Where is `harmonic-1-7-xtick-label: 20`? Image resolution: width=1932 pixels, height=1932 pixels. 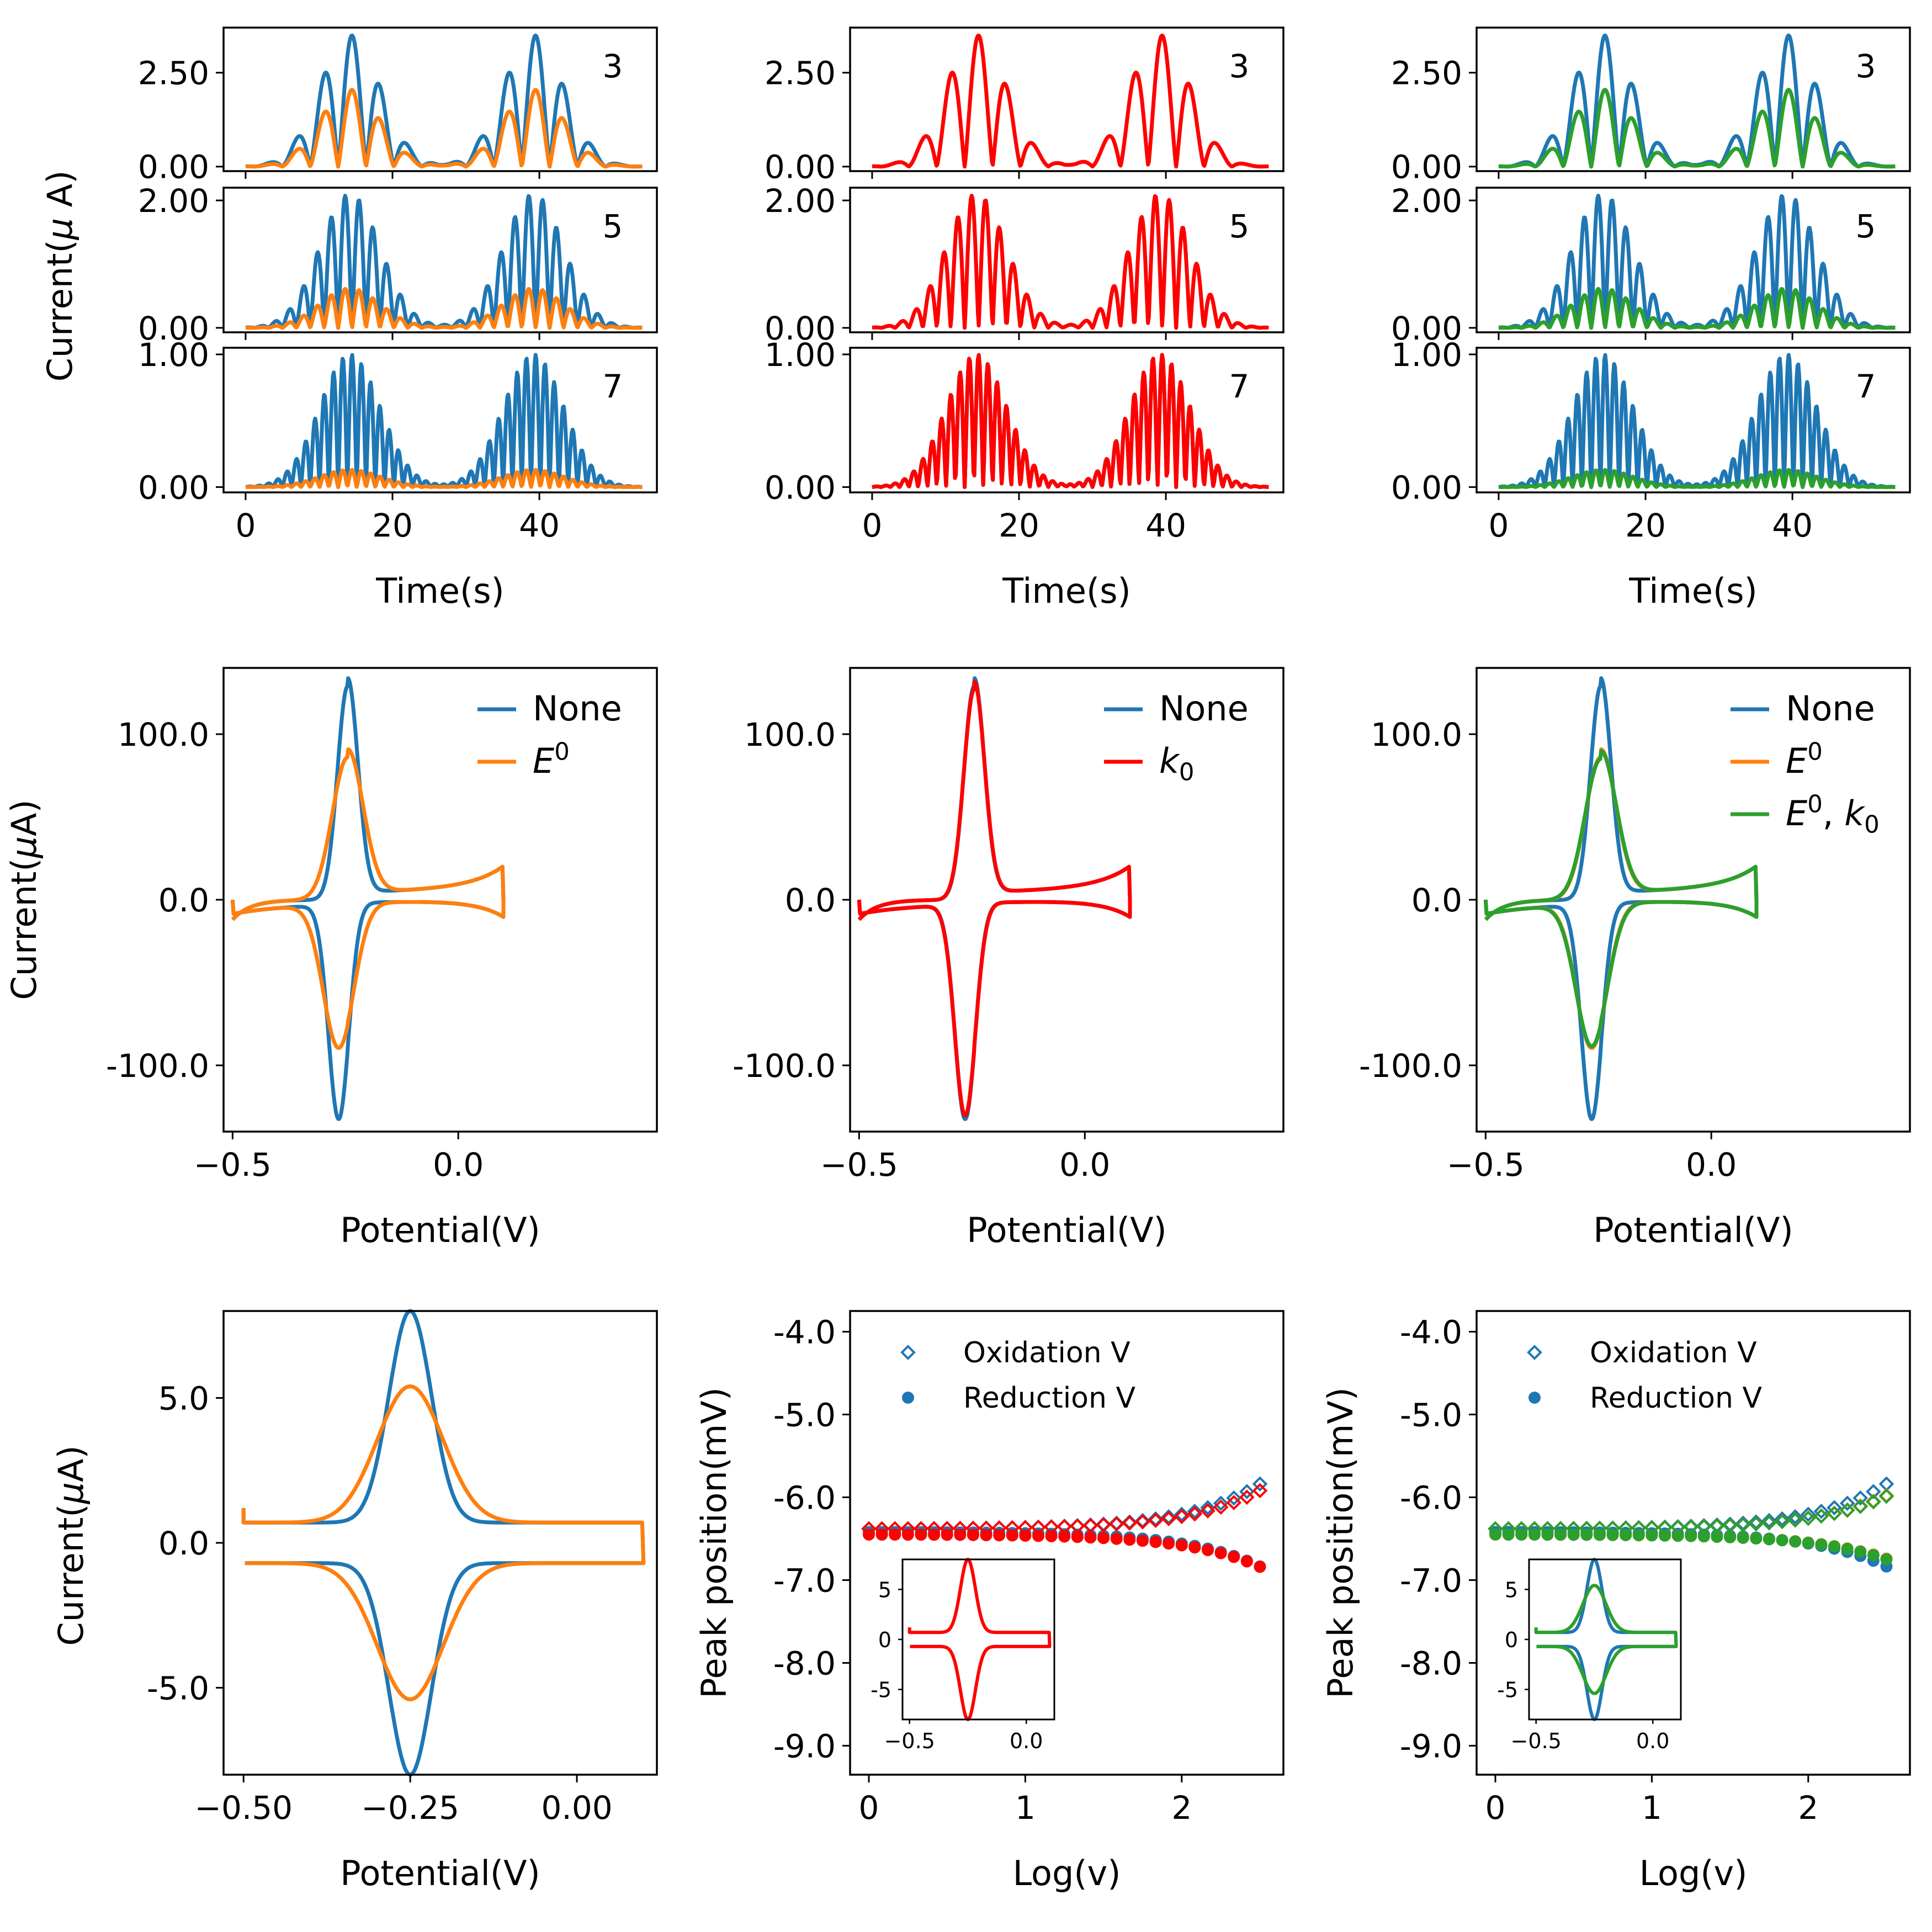
harmonic-1-7-xtick-label: 20 is located at coordinates (392, 525).